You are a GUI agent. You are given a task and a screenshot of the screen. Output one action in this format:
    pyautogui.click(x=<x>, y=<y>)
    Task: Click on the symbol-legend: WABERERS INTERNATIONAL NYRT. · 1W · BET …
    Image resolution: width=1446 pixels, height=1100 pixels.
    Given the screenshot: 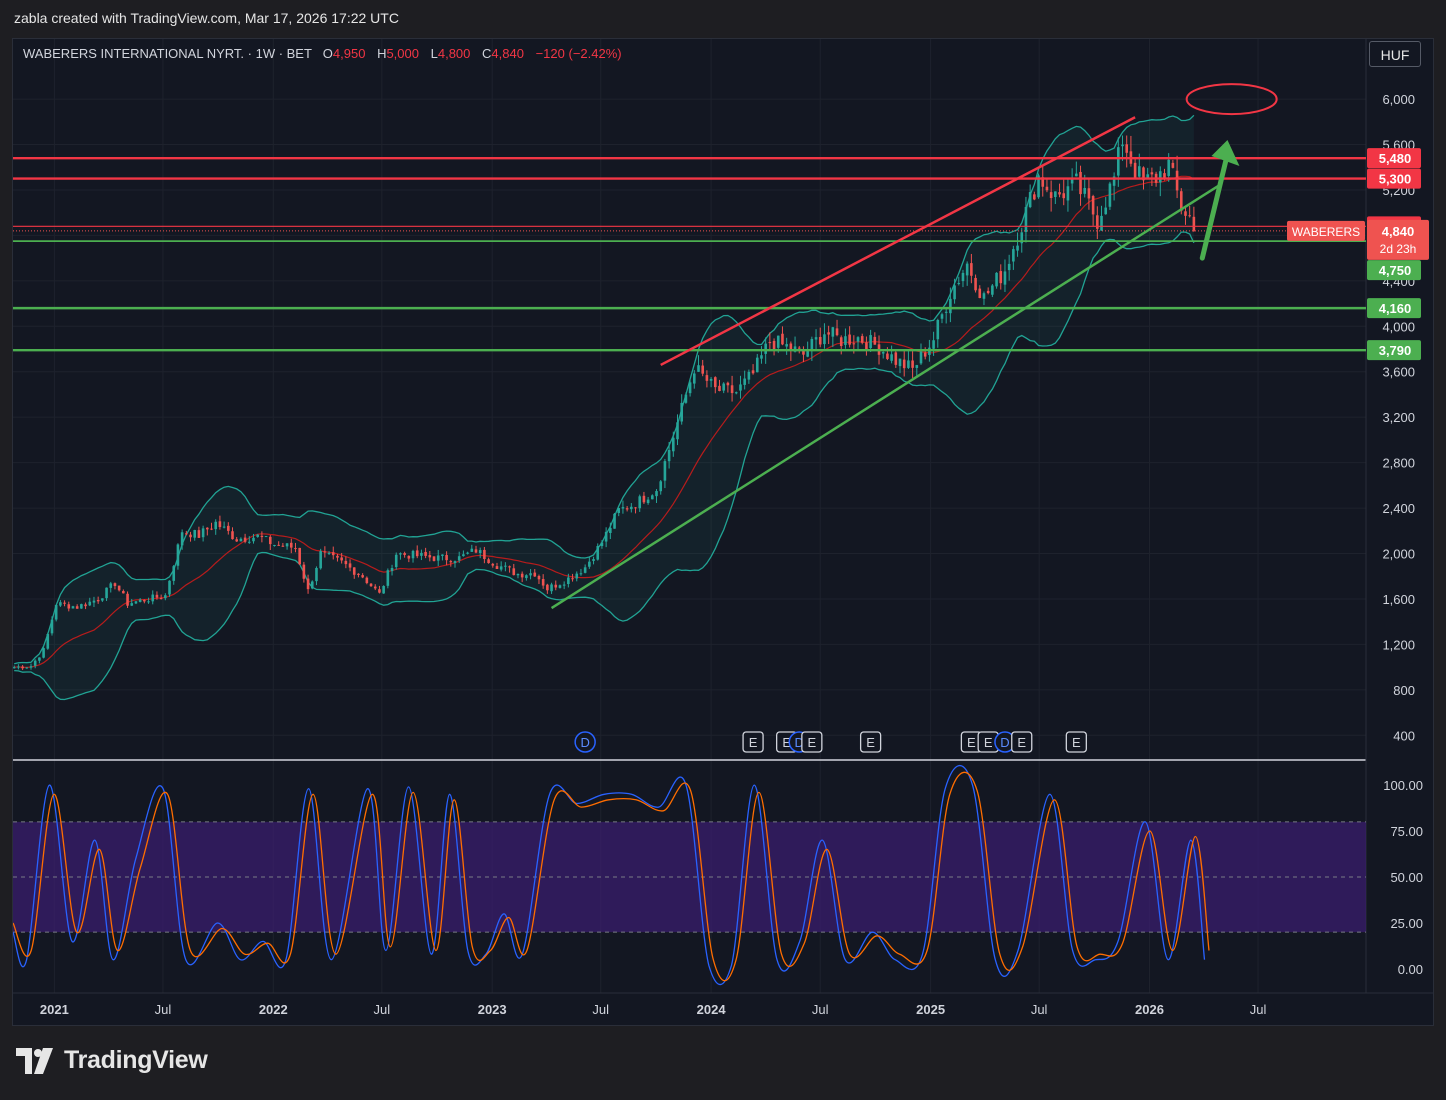 What is the action you would take?
    pyautogui.click(x=322, y=53)
    